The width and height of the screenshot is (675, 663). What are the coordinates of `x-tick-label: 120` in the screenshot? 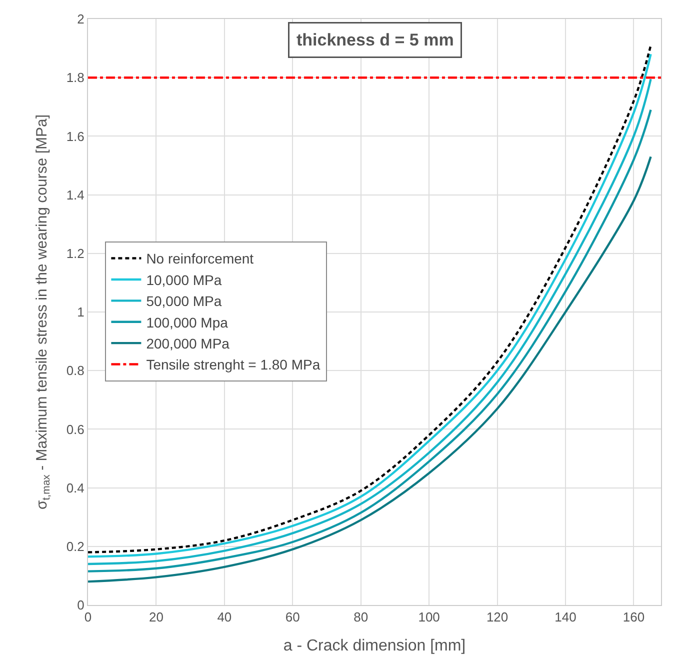 It's located at (497, 617).